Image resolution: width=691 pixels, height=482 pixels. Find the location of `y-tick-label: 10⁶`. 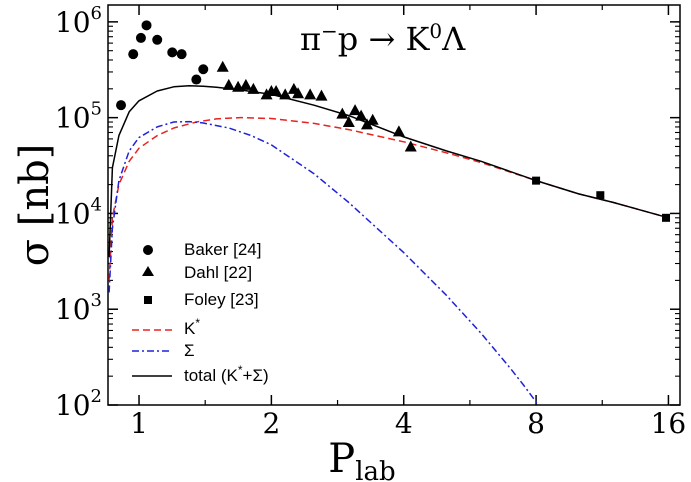

y-tick-label: 10⁶ is located at coordinates (78, 21).